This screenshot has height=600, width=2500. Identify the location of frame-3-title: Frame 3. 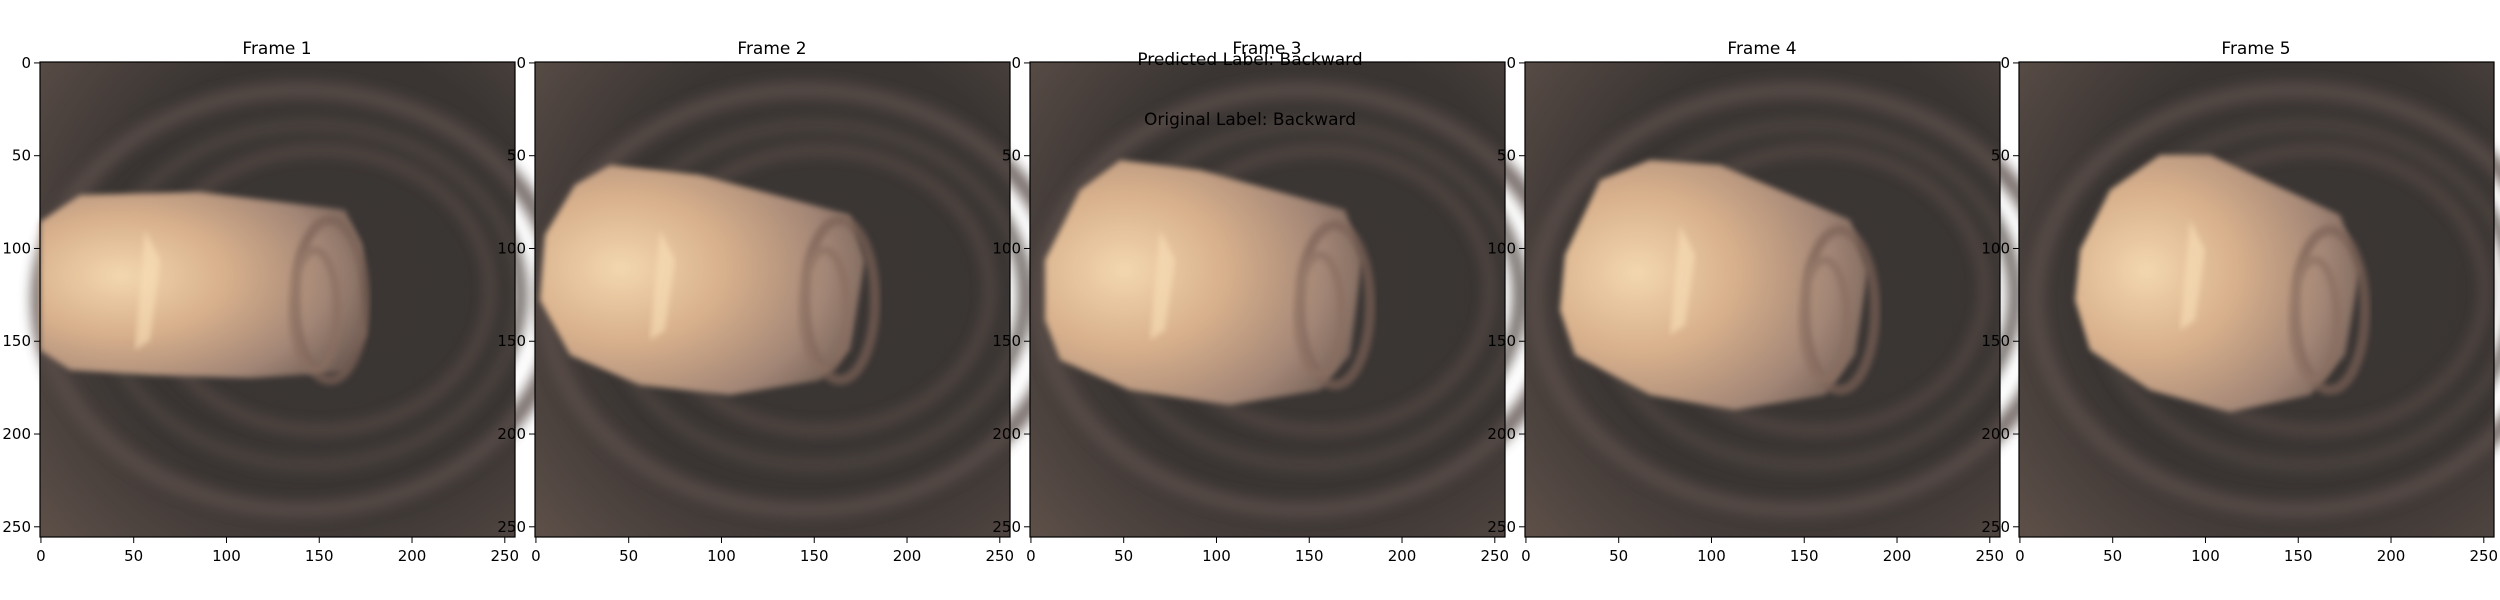
(1266, 49).